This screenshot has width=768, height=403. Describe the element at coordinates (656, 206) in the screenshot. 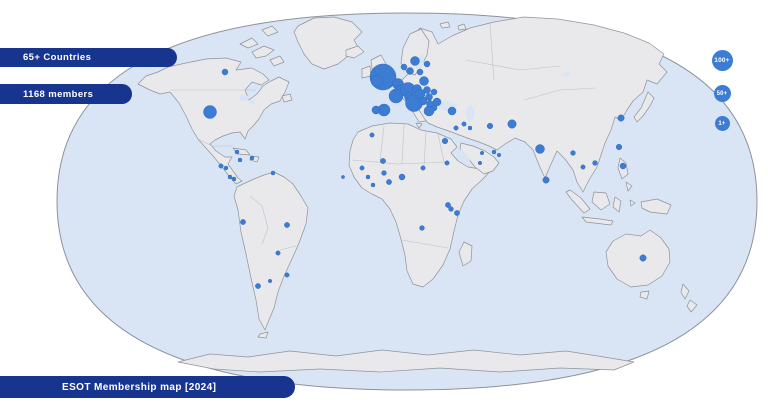

I see `landmass-new-guinea` at that location.